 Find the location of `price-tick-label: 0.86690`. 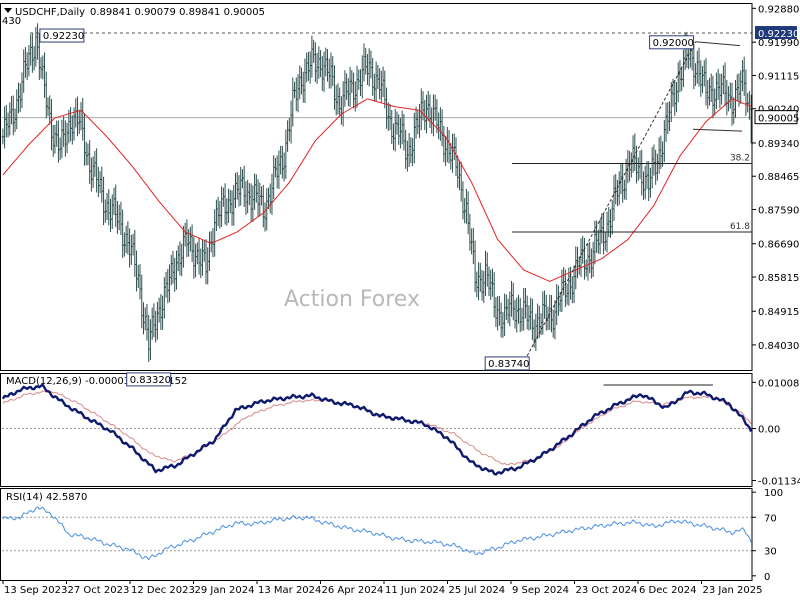

price-tick-label: 0.86690 is located at coordinates (778, 245).